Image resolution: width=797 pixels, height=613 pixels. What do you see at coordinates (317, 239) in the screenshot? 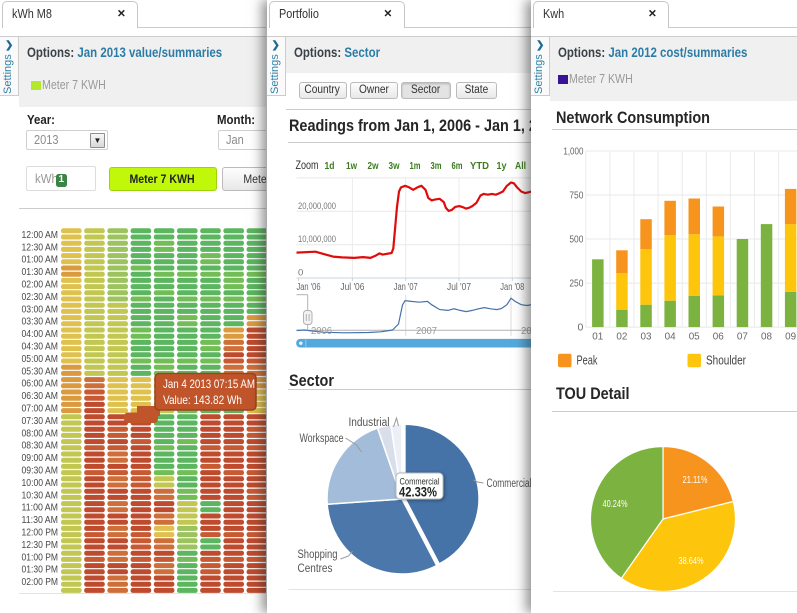
I see `svg-text: 10,000,000` at bounding box center [317, 239].